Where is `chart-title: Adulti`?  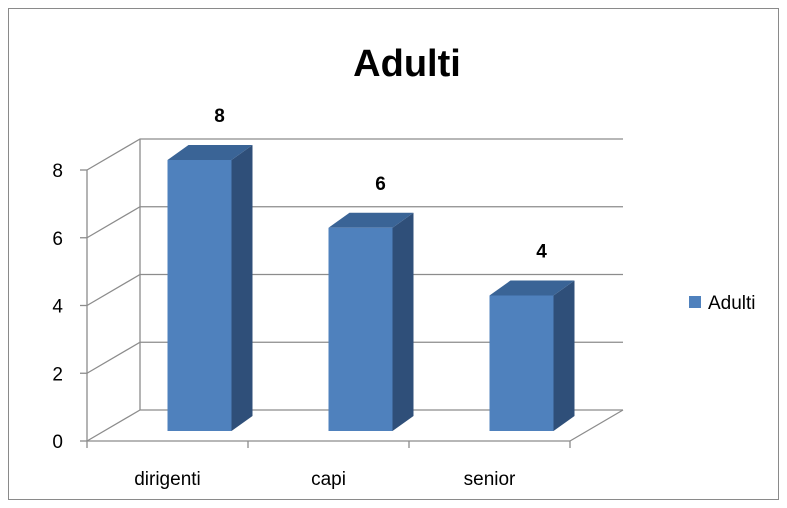
chart-title: Adulti is located at coordinates (407, 64).